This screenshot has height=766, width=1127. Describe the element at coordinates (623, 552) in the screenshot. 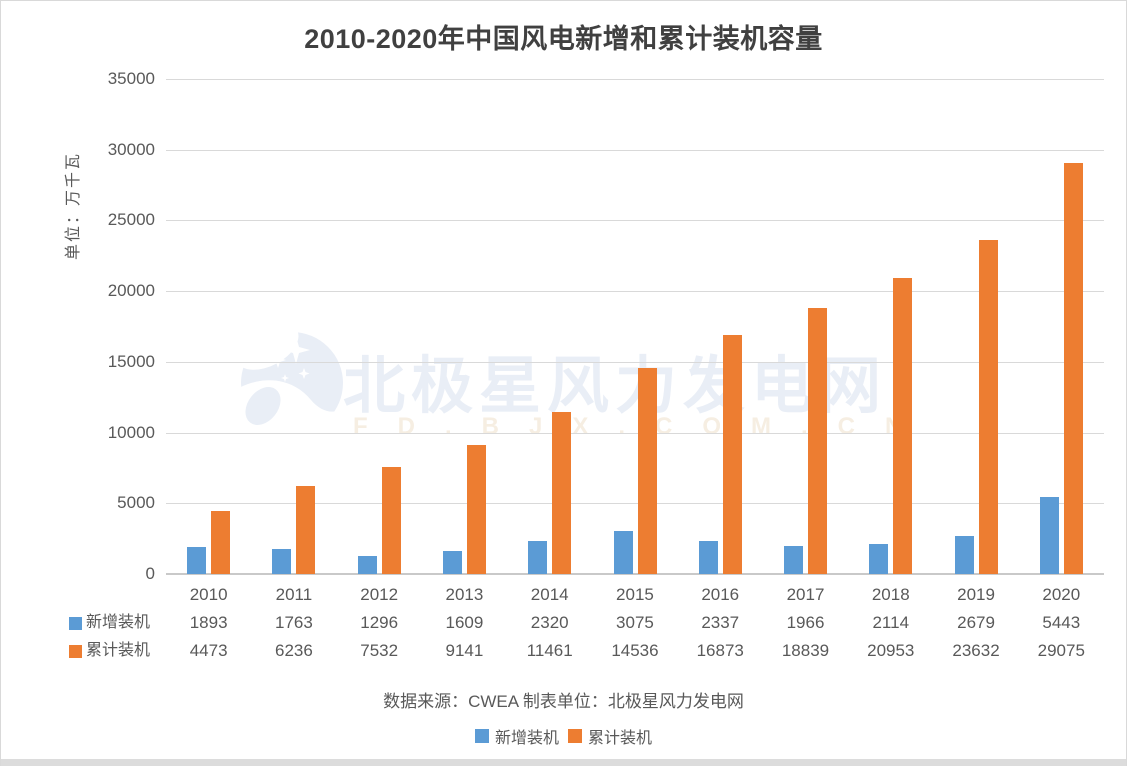

I see `bar-new-capacity-2015` at that location.